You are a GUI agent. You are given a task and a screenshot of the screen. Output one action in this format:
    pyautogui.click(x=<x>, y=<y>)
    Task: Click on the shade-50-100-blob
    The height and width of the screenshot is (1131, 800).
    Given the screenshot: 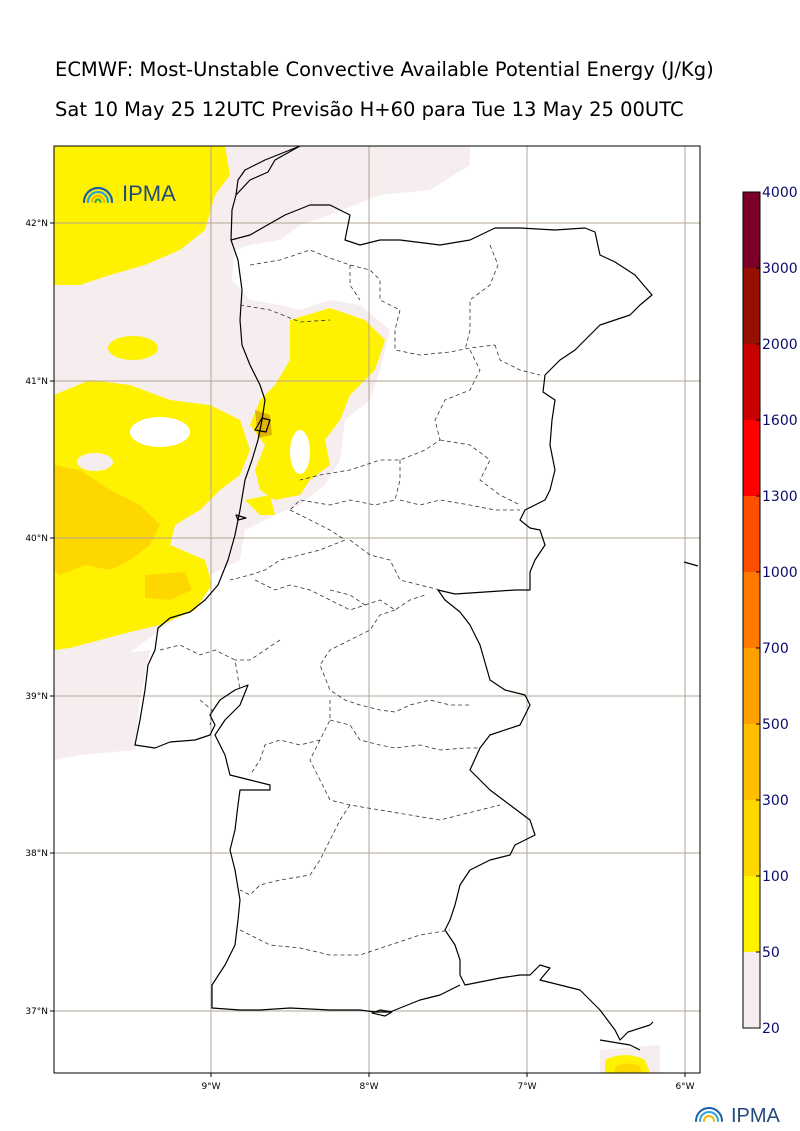 What is the action you would take?
    pyautogui.click(x=133, y=348)
    